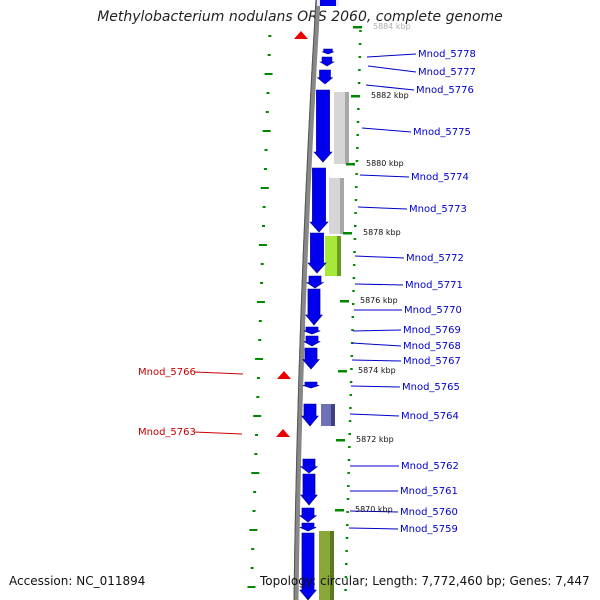 The height and width of the screenshot is (600, 600). Describe the element at coordinates (438, 209) in the screenshot. I see `gene-label: Mnod_5773` at that location.